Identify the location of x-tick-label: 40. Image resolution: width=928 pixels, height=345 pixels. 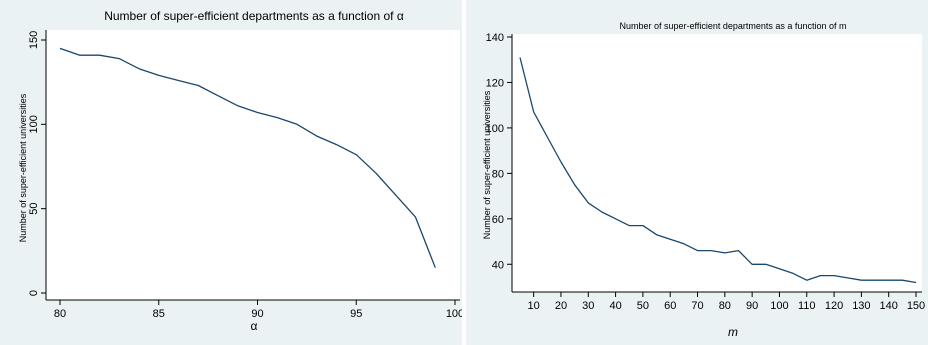
(615, 306).